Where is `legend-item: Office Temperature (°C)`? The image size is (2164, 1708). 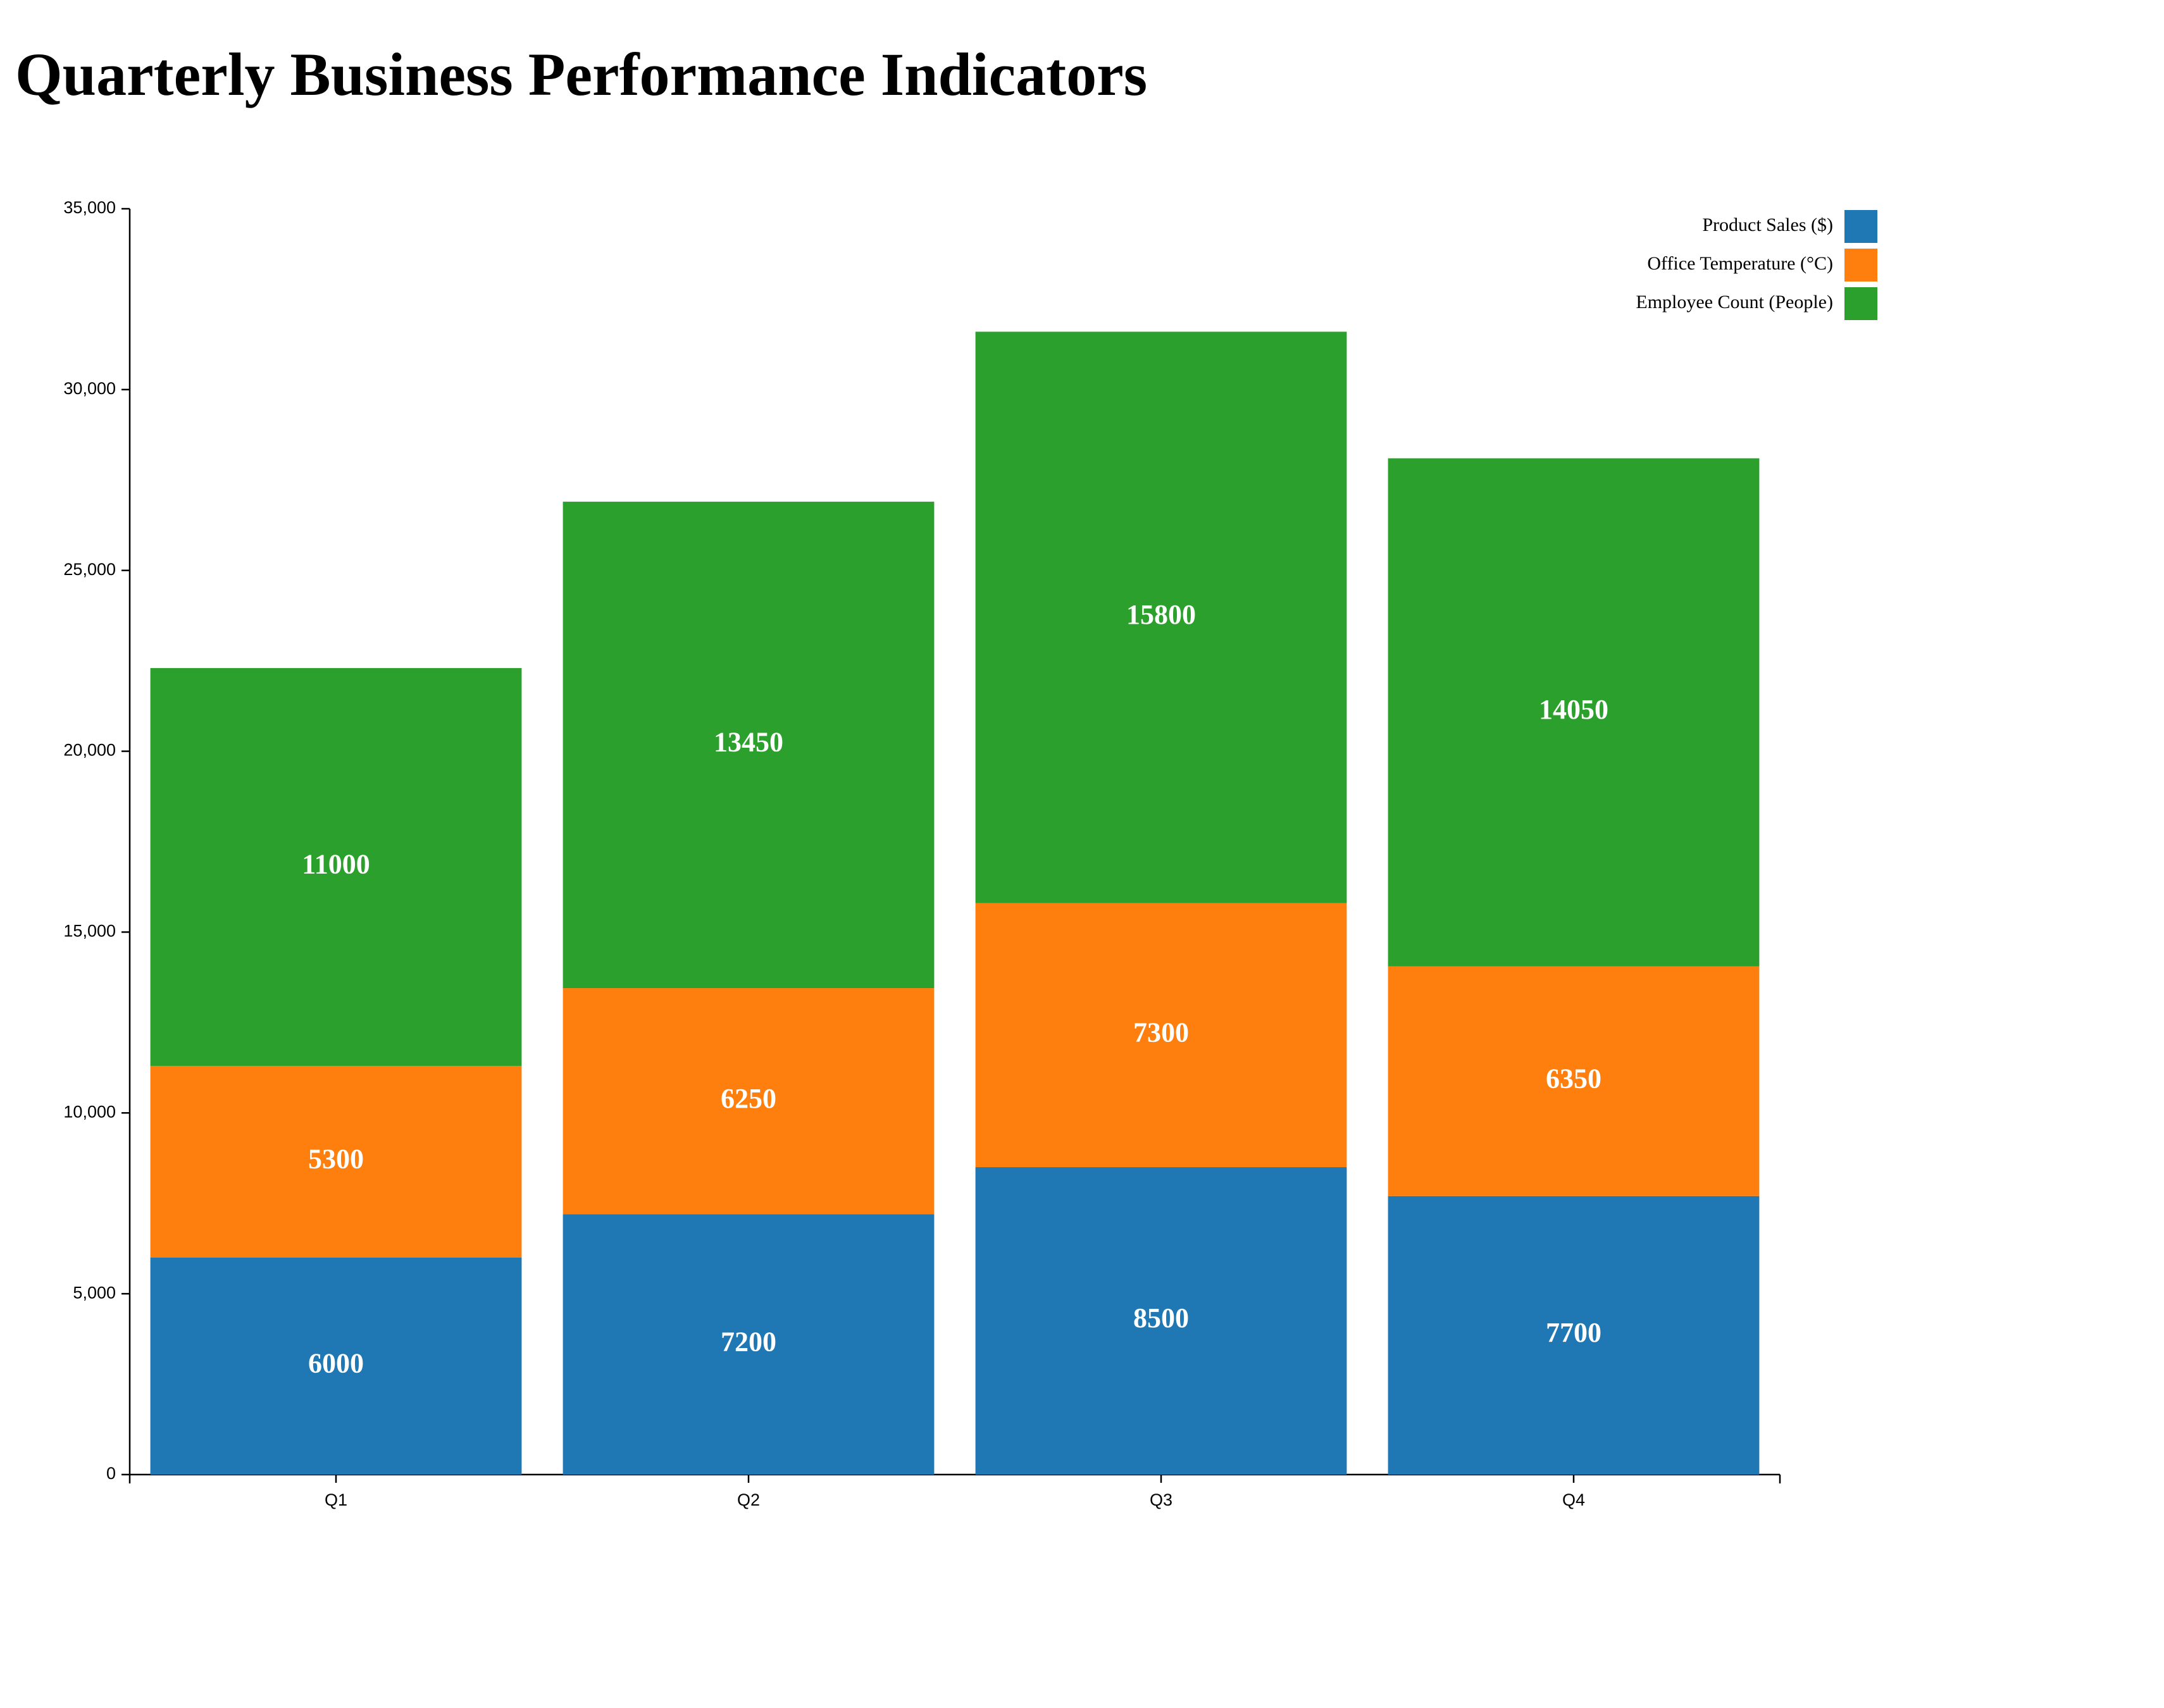
legend-item: Office Temperature (°C) is located at coordinates (1762, 265).